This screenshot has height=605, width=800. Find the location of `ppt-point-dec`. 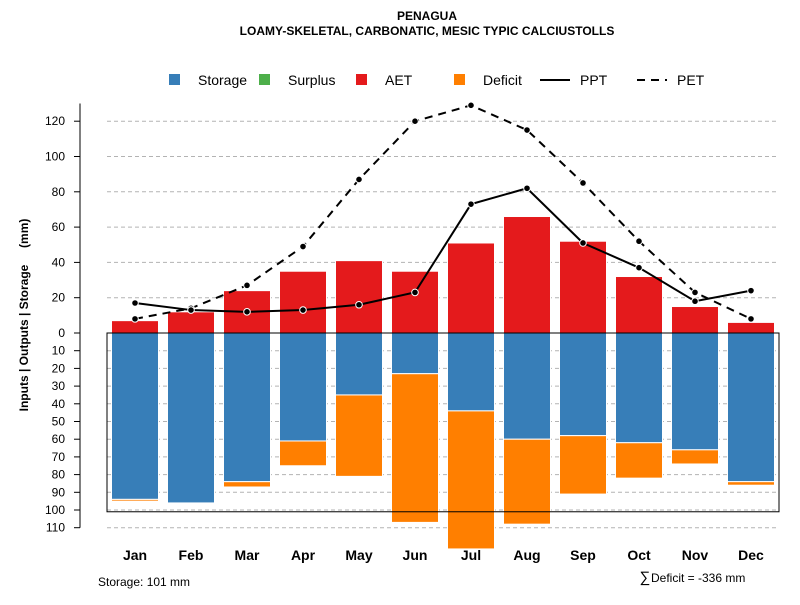

ppt-point-dec is located at coordinates (751, 290).